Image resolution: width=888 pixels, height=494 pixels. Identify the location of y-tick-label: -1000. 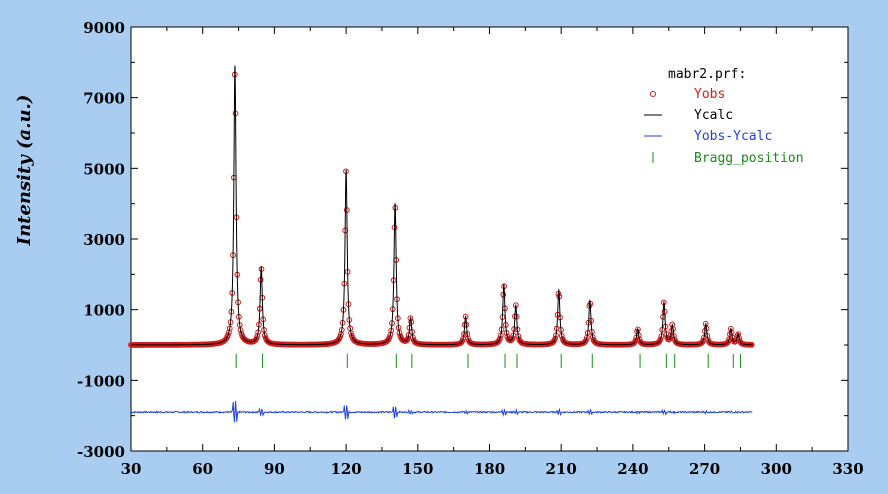
(101, 381).